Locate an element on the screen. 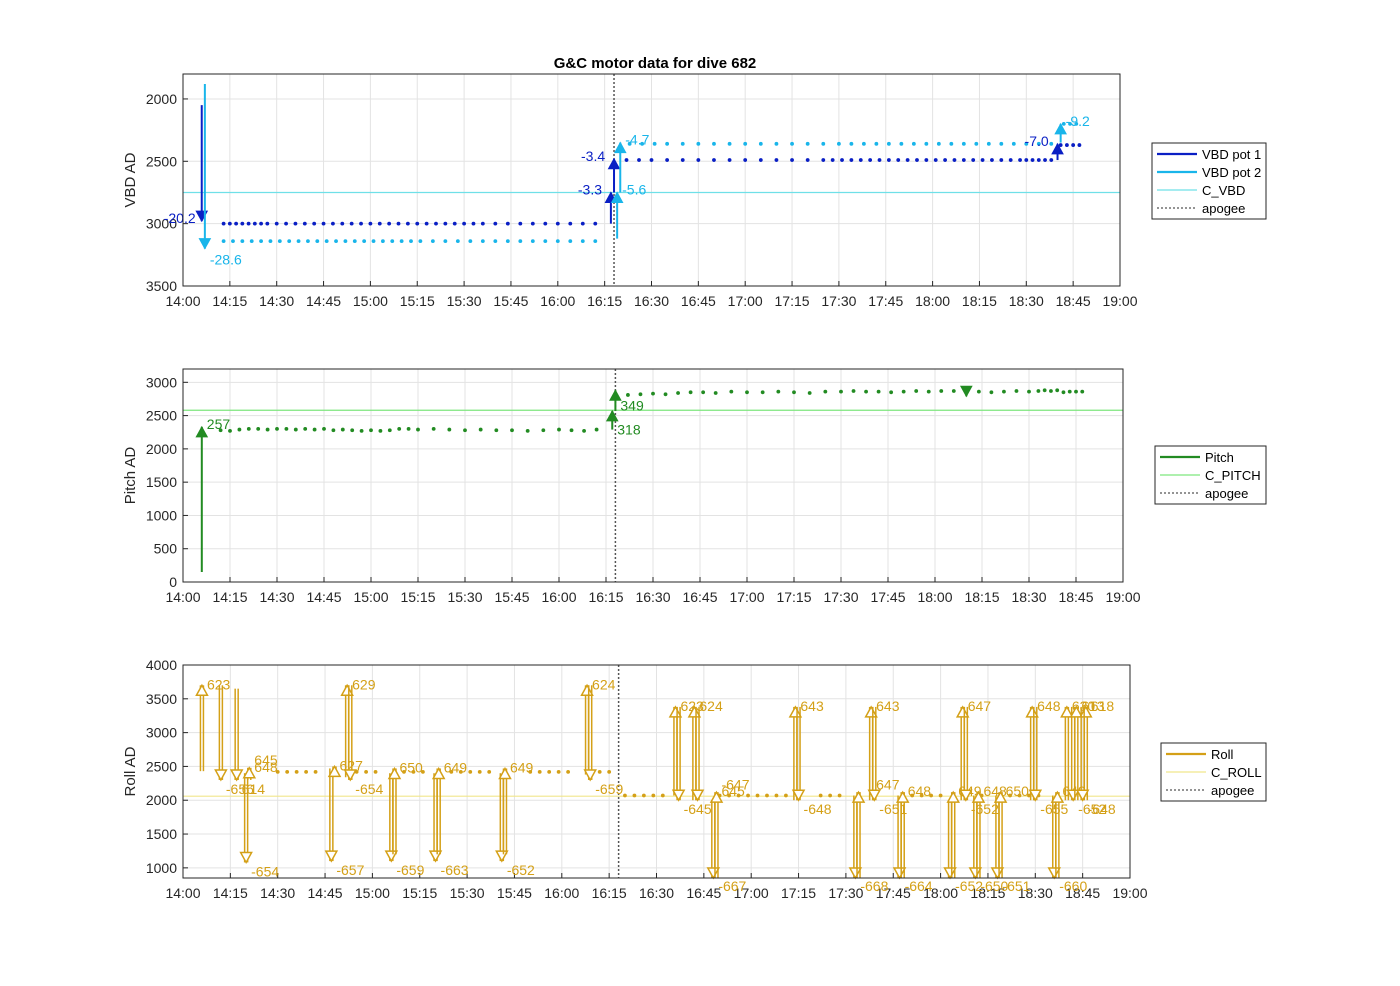 This screenshot has height=986, width=1400. y-tick-label: 1500 is located at coordinates (161, 482).